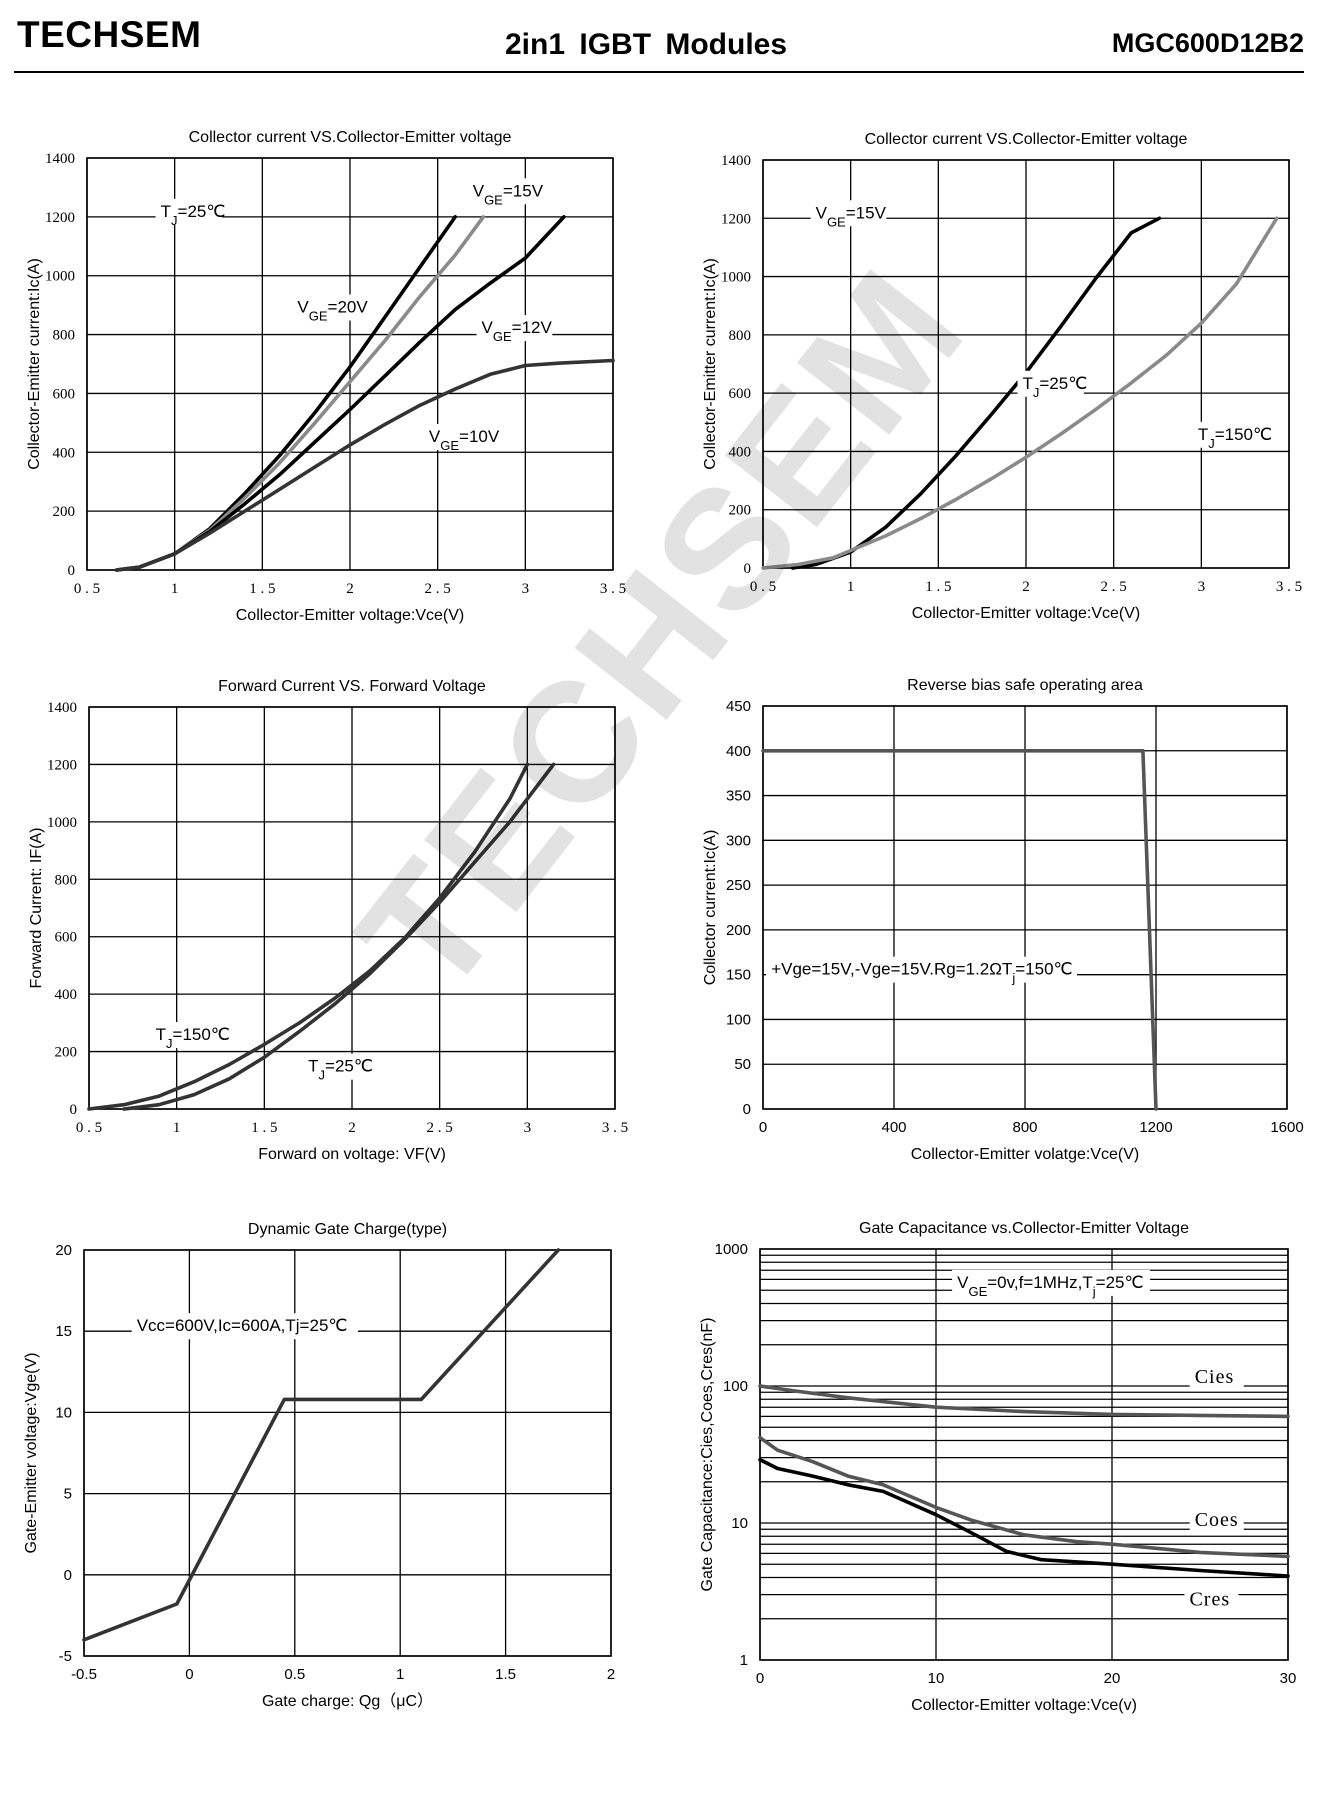  I want to click on y-tick-label: 0, so click(74, 1110).